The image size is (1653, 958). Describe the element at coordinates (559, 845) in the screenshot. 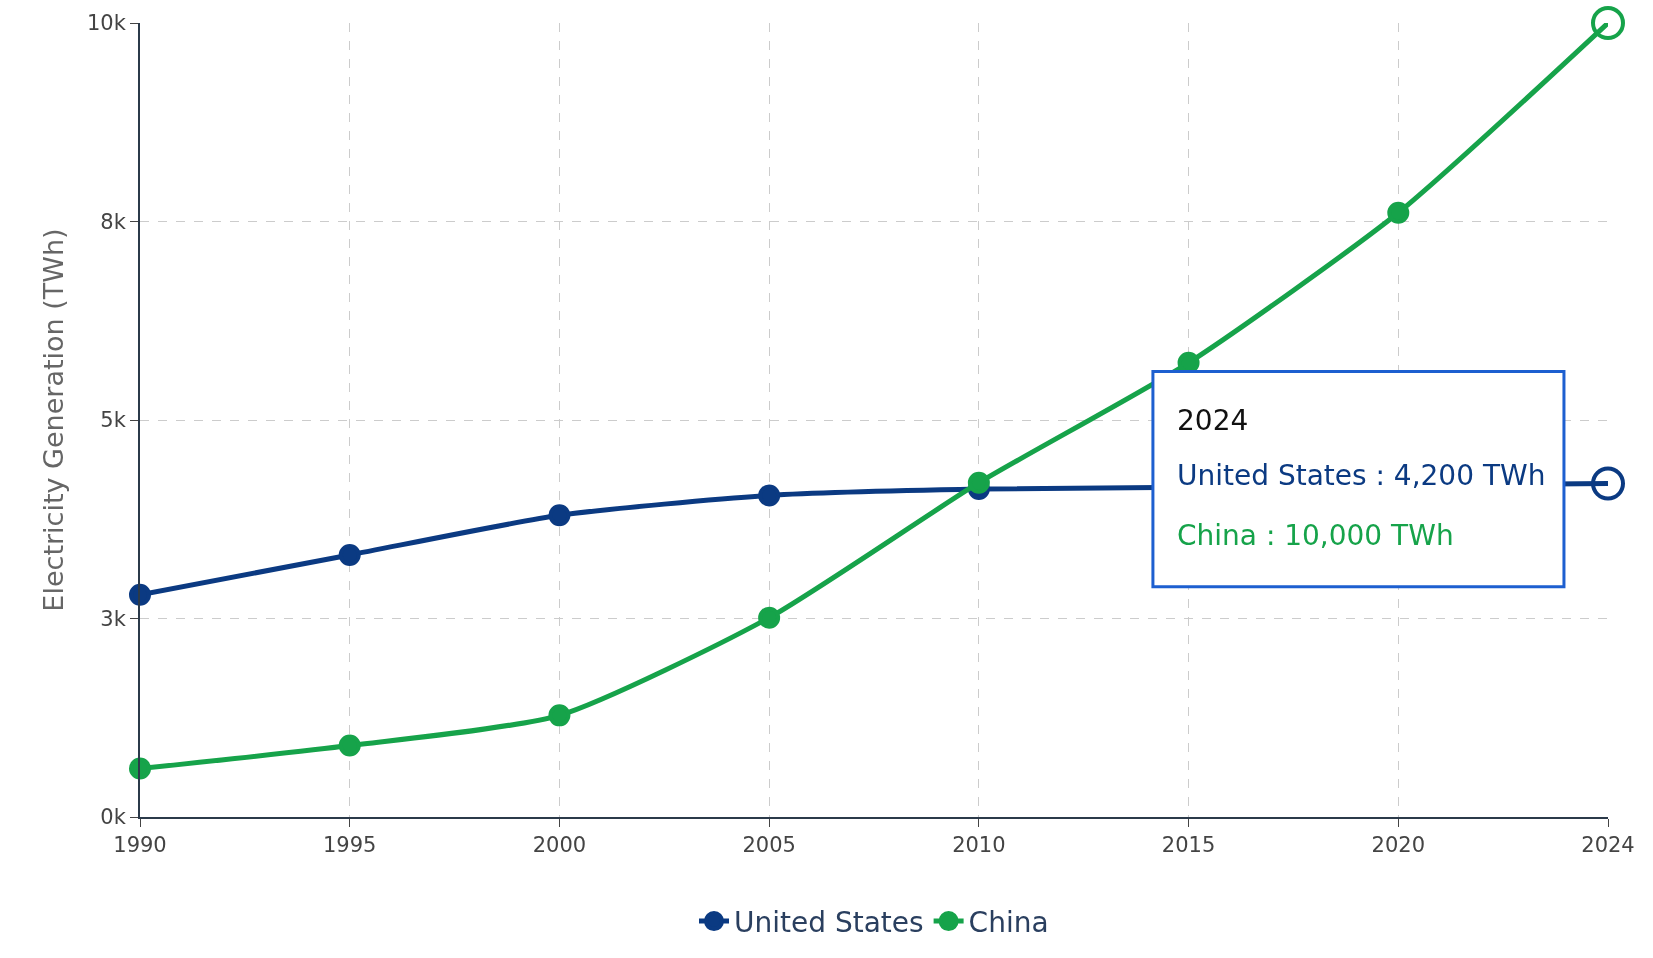

I see `x-tick-label: 2000` at that location.